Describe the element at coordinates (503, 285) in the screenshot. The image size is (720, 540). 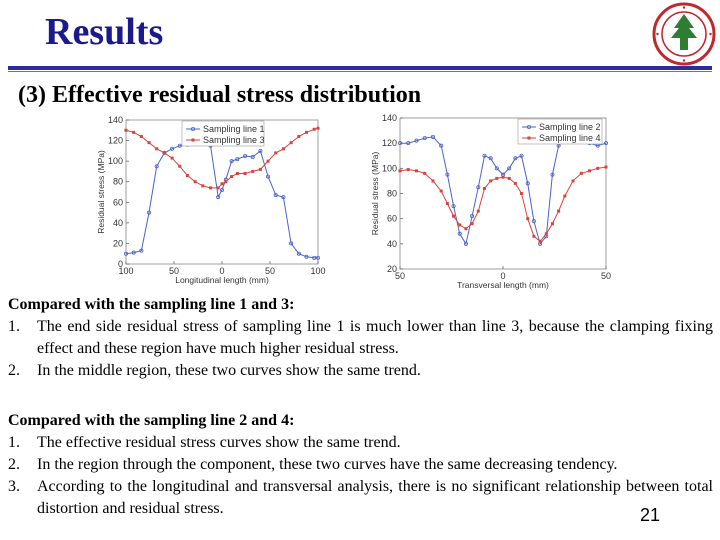
I see `x-axis-label: Transversal length (mm)` at that location.